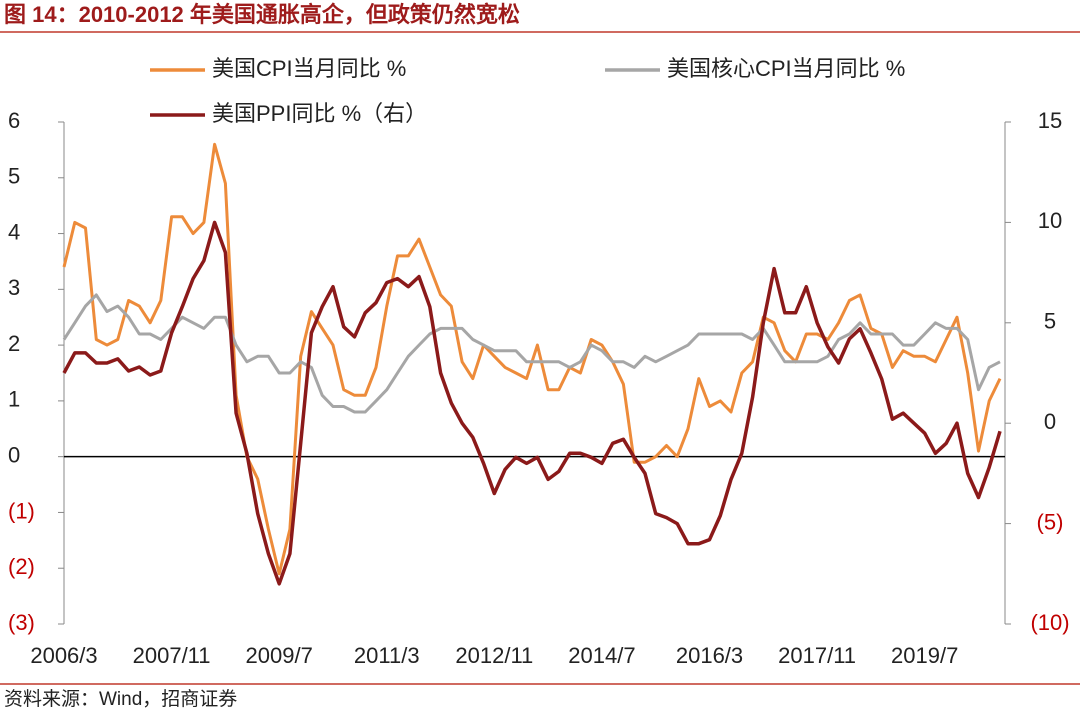 The width and height of the screenshot is (1080, 716). Describe the element at coordinates (601, 655) in the screenshot. I see `x-tick-label: 2014/7` at that location.